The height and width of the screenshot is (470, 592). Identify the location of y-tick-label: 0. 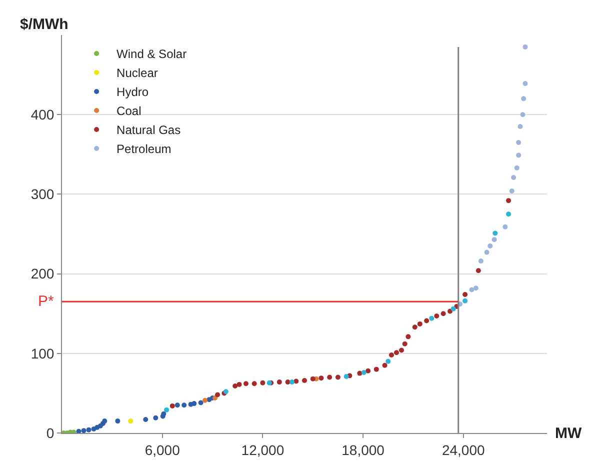
(50, 432).